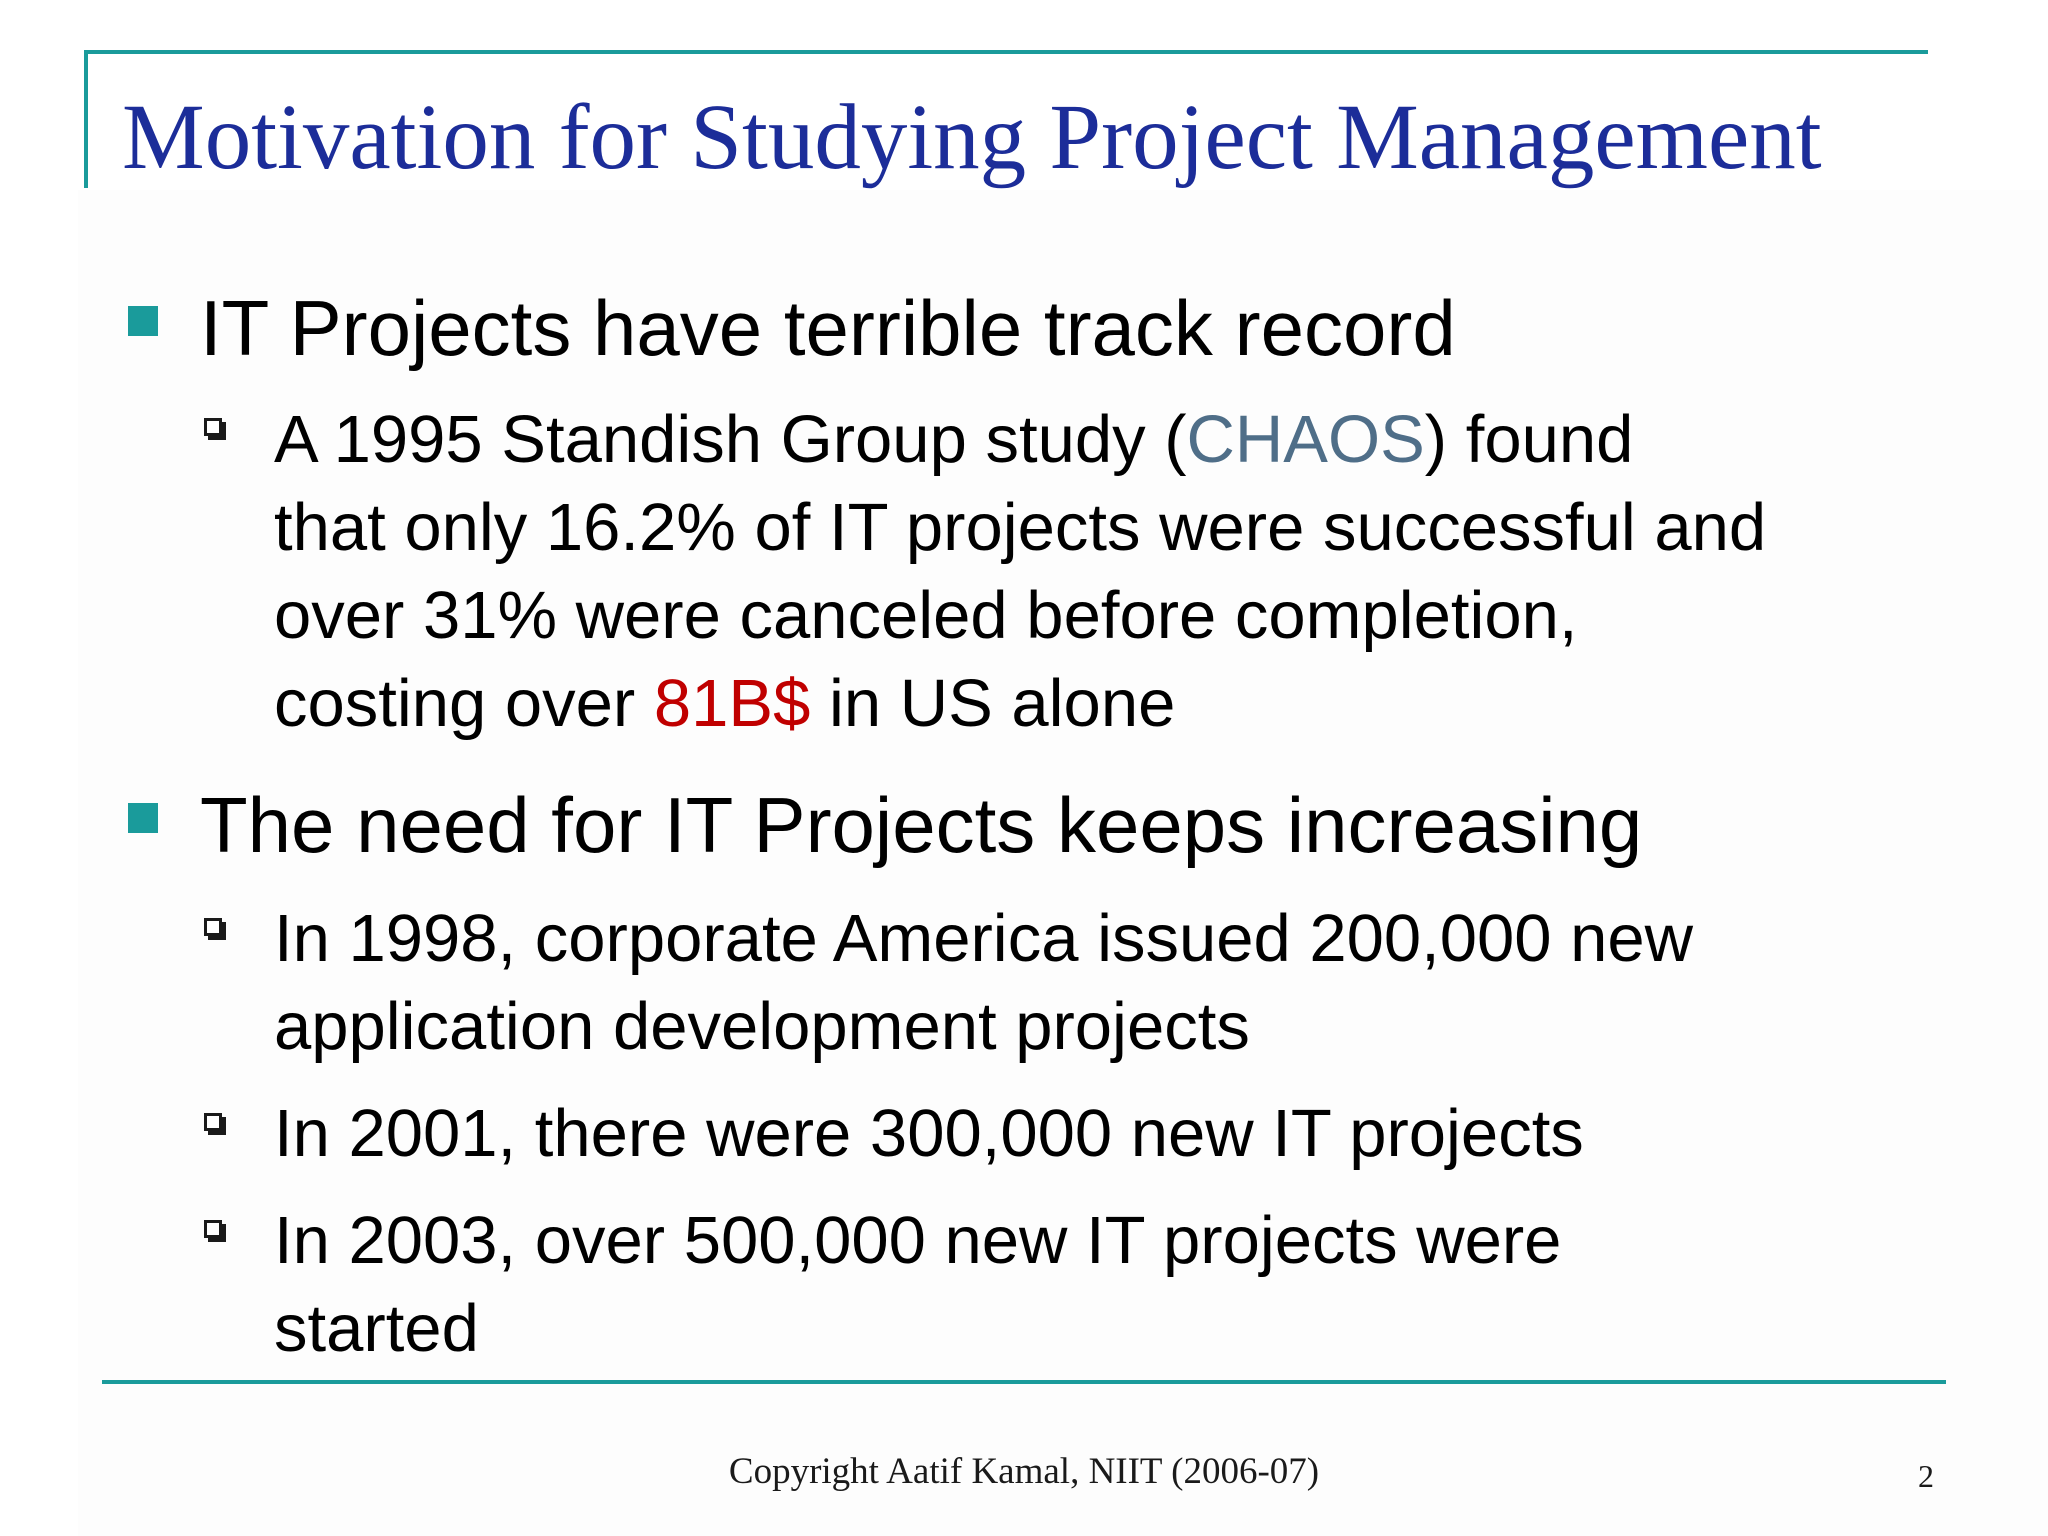 This screenshot has width=2048, height=1536. Describe the element at coordinates (1529, 439) in the screenshot. I see `text-run: ) found` at that location.